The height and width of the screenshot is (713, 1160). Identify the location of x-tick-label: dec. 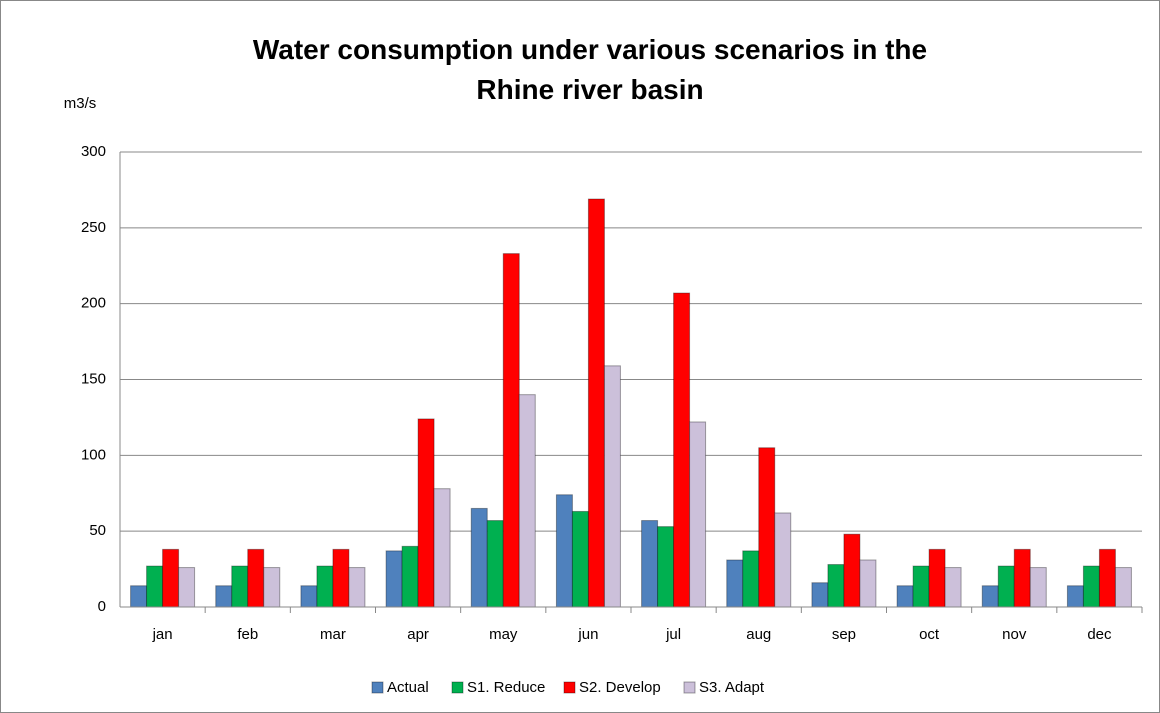
(1099, 634).